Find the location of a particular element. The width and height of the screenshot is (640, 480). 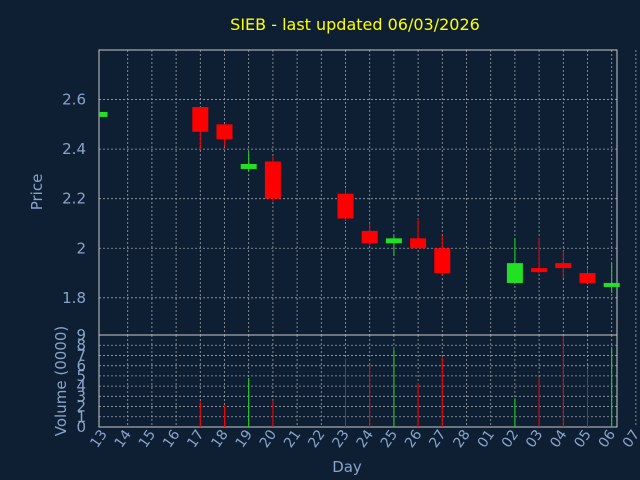

price-tick-labels: 1.8 2 2.2 2.4 2.6 is located at coordinates (74, 199).